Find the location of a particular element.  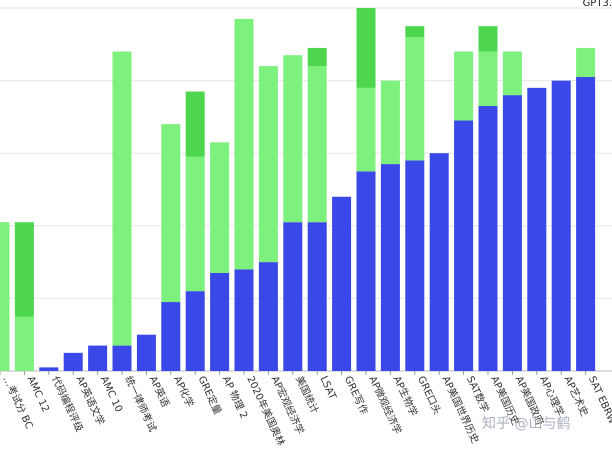

x-tick-label-24: SAT EBRW is located at coordinates (599, 400).